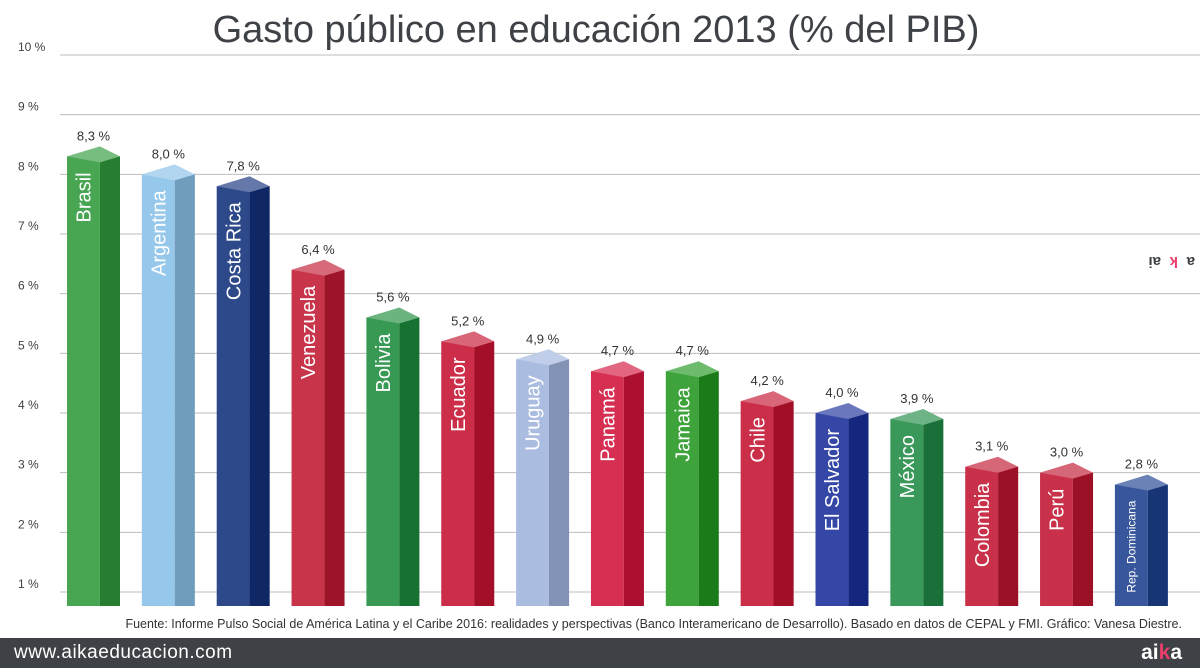 The height and width of the screenshot is (668, 1200). Describe the element at coordinates (992, 446) in the screenshot. I see `value-label: 3,1 %` at that location.